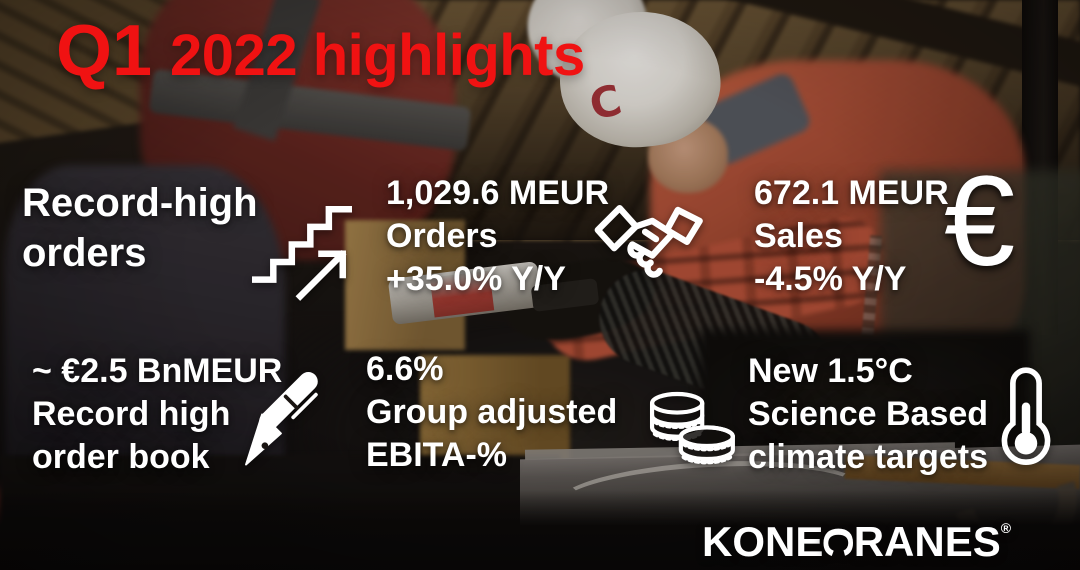 The height and width of the screenshot is (570, 1080). Describe the element at coordinates (692, 433) in the screenshot. I see `coins-icon` at that location.